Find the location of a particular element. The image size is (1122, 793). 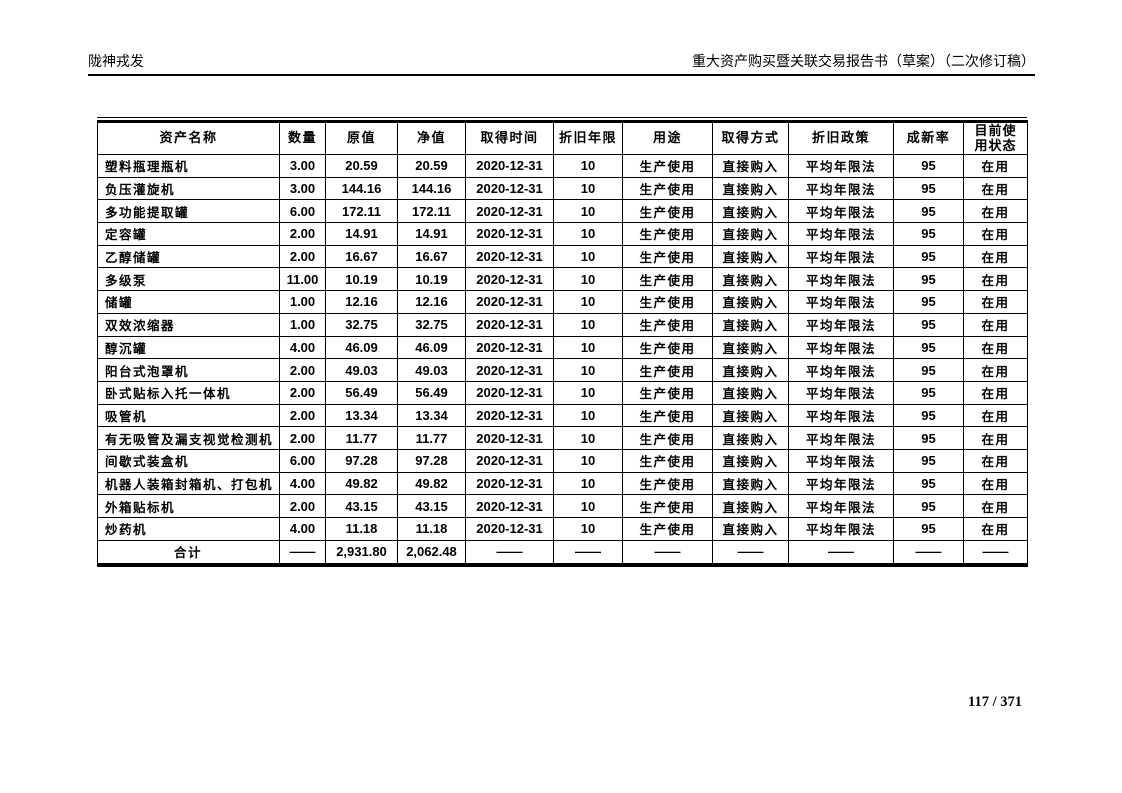

table-cell: 2,931.80 is located at coordinates (361, 552).